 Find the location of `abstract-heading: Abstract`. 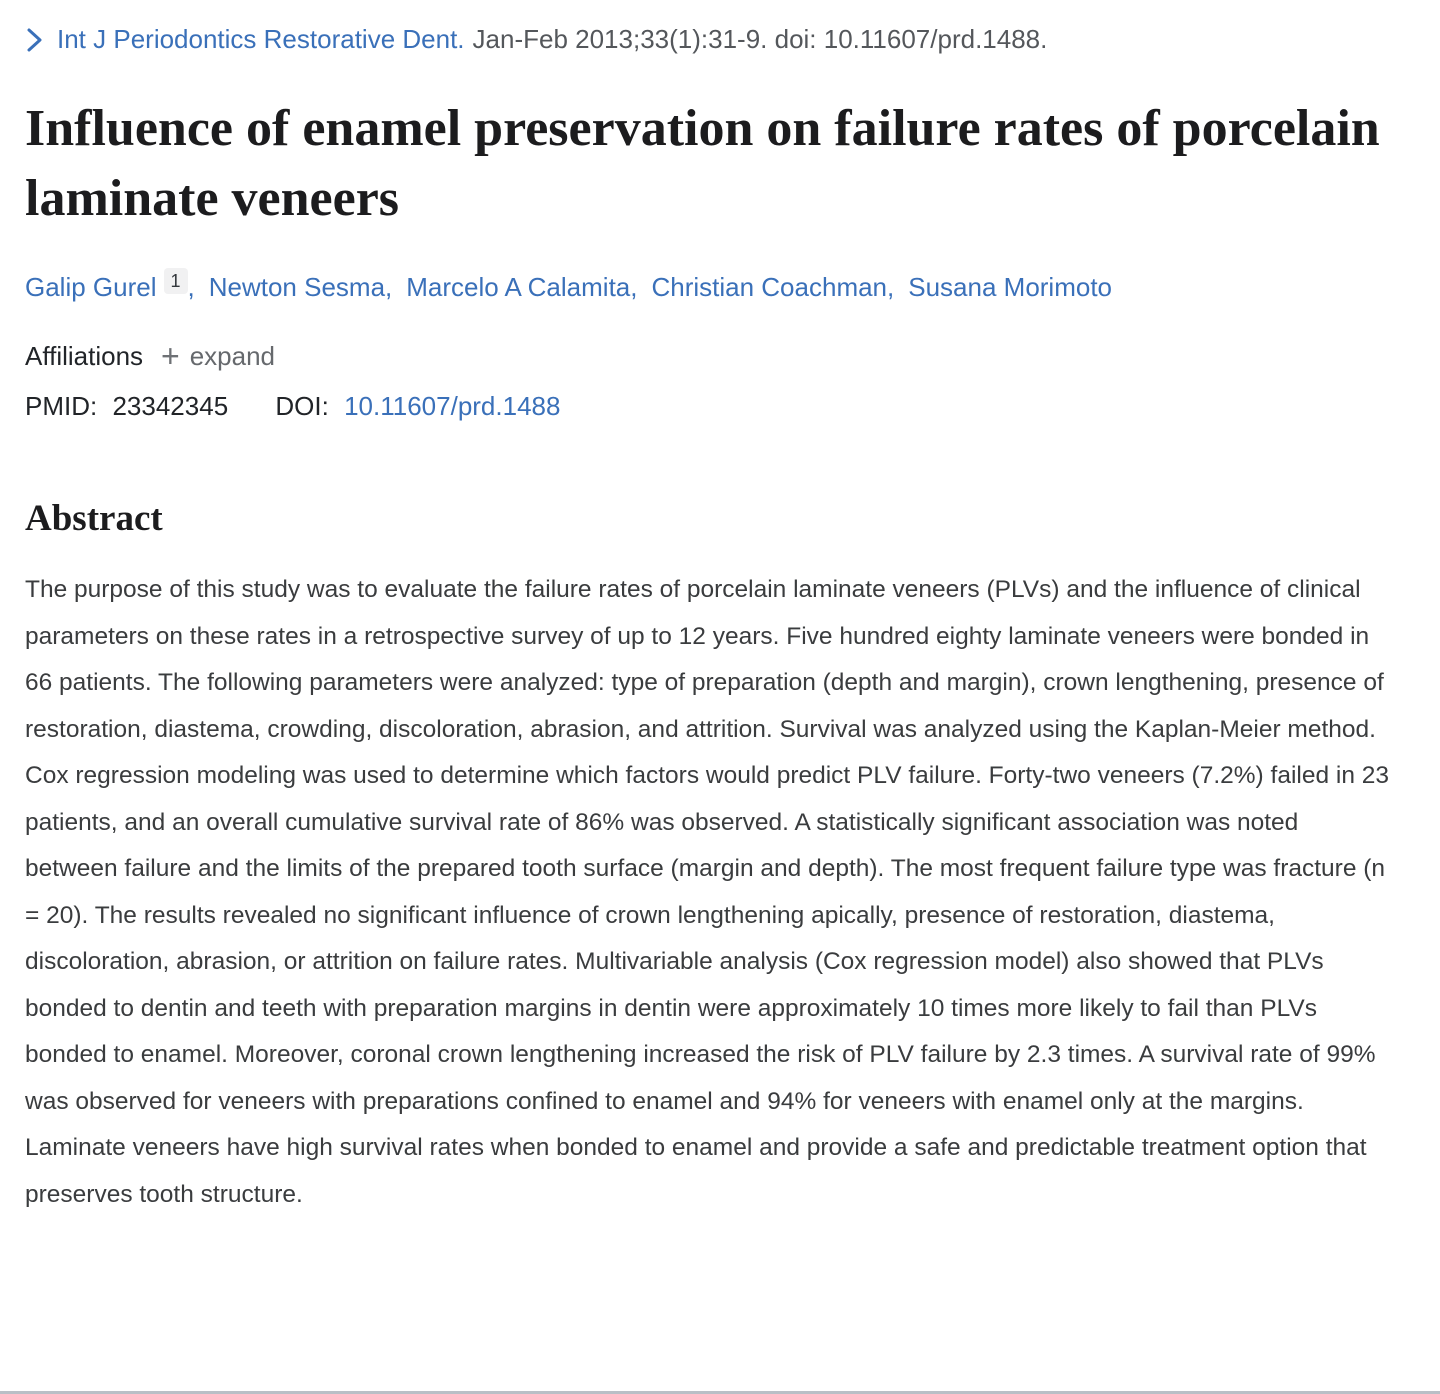

abstract-heading: Abstract is located at coordinates (94, 518).